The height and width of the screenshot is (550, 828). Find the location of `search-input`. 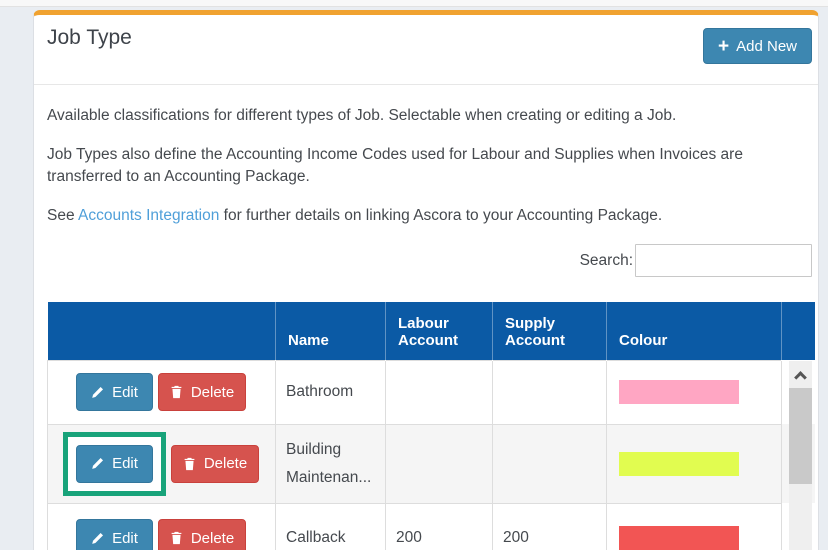

search-input is located at coordinates (723, 260).